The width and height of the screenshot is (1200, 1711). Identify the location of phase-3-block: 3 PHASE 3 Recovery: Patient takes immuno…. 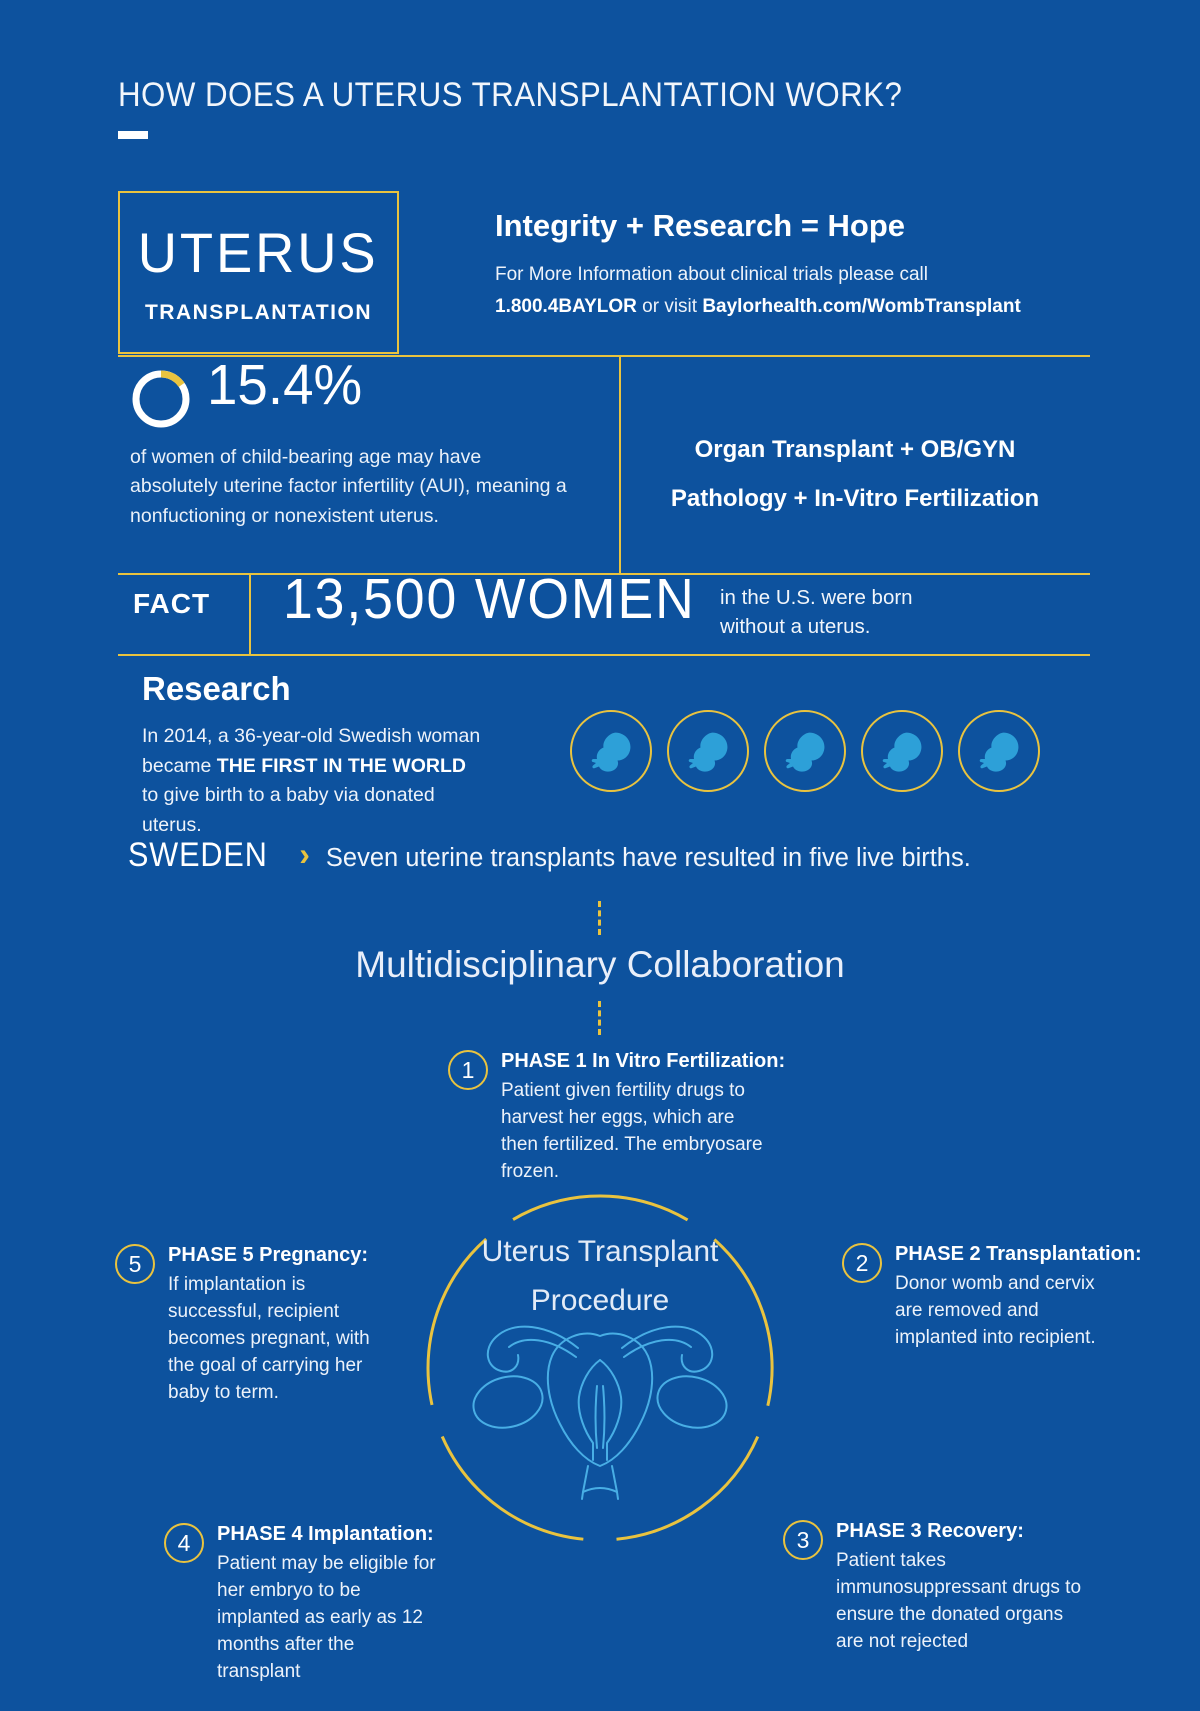
(935, 1588).